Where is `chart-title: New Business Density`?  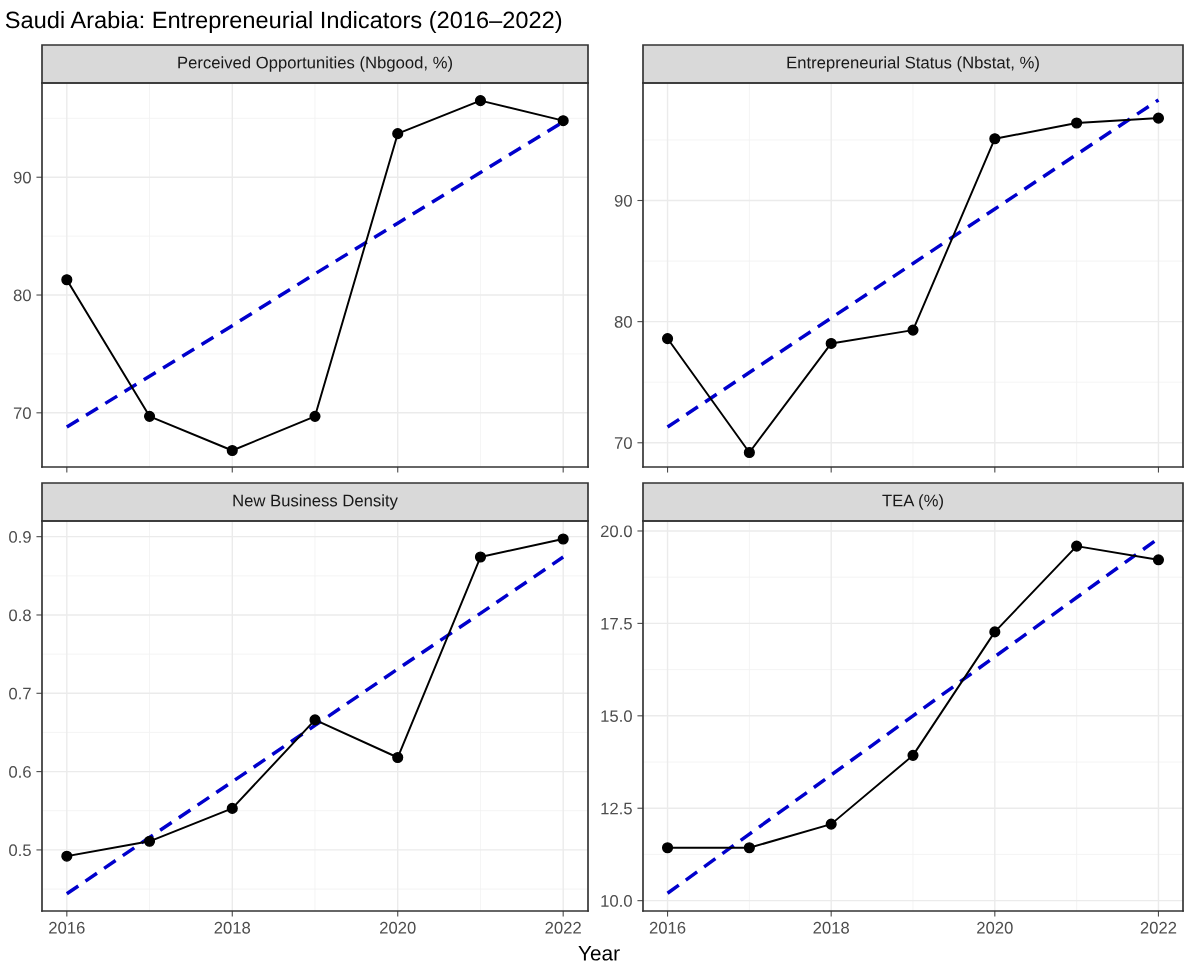
chart-title: New Business Density is located at coordinates (315, 502).